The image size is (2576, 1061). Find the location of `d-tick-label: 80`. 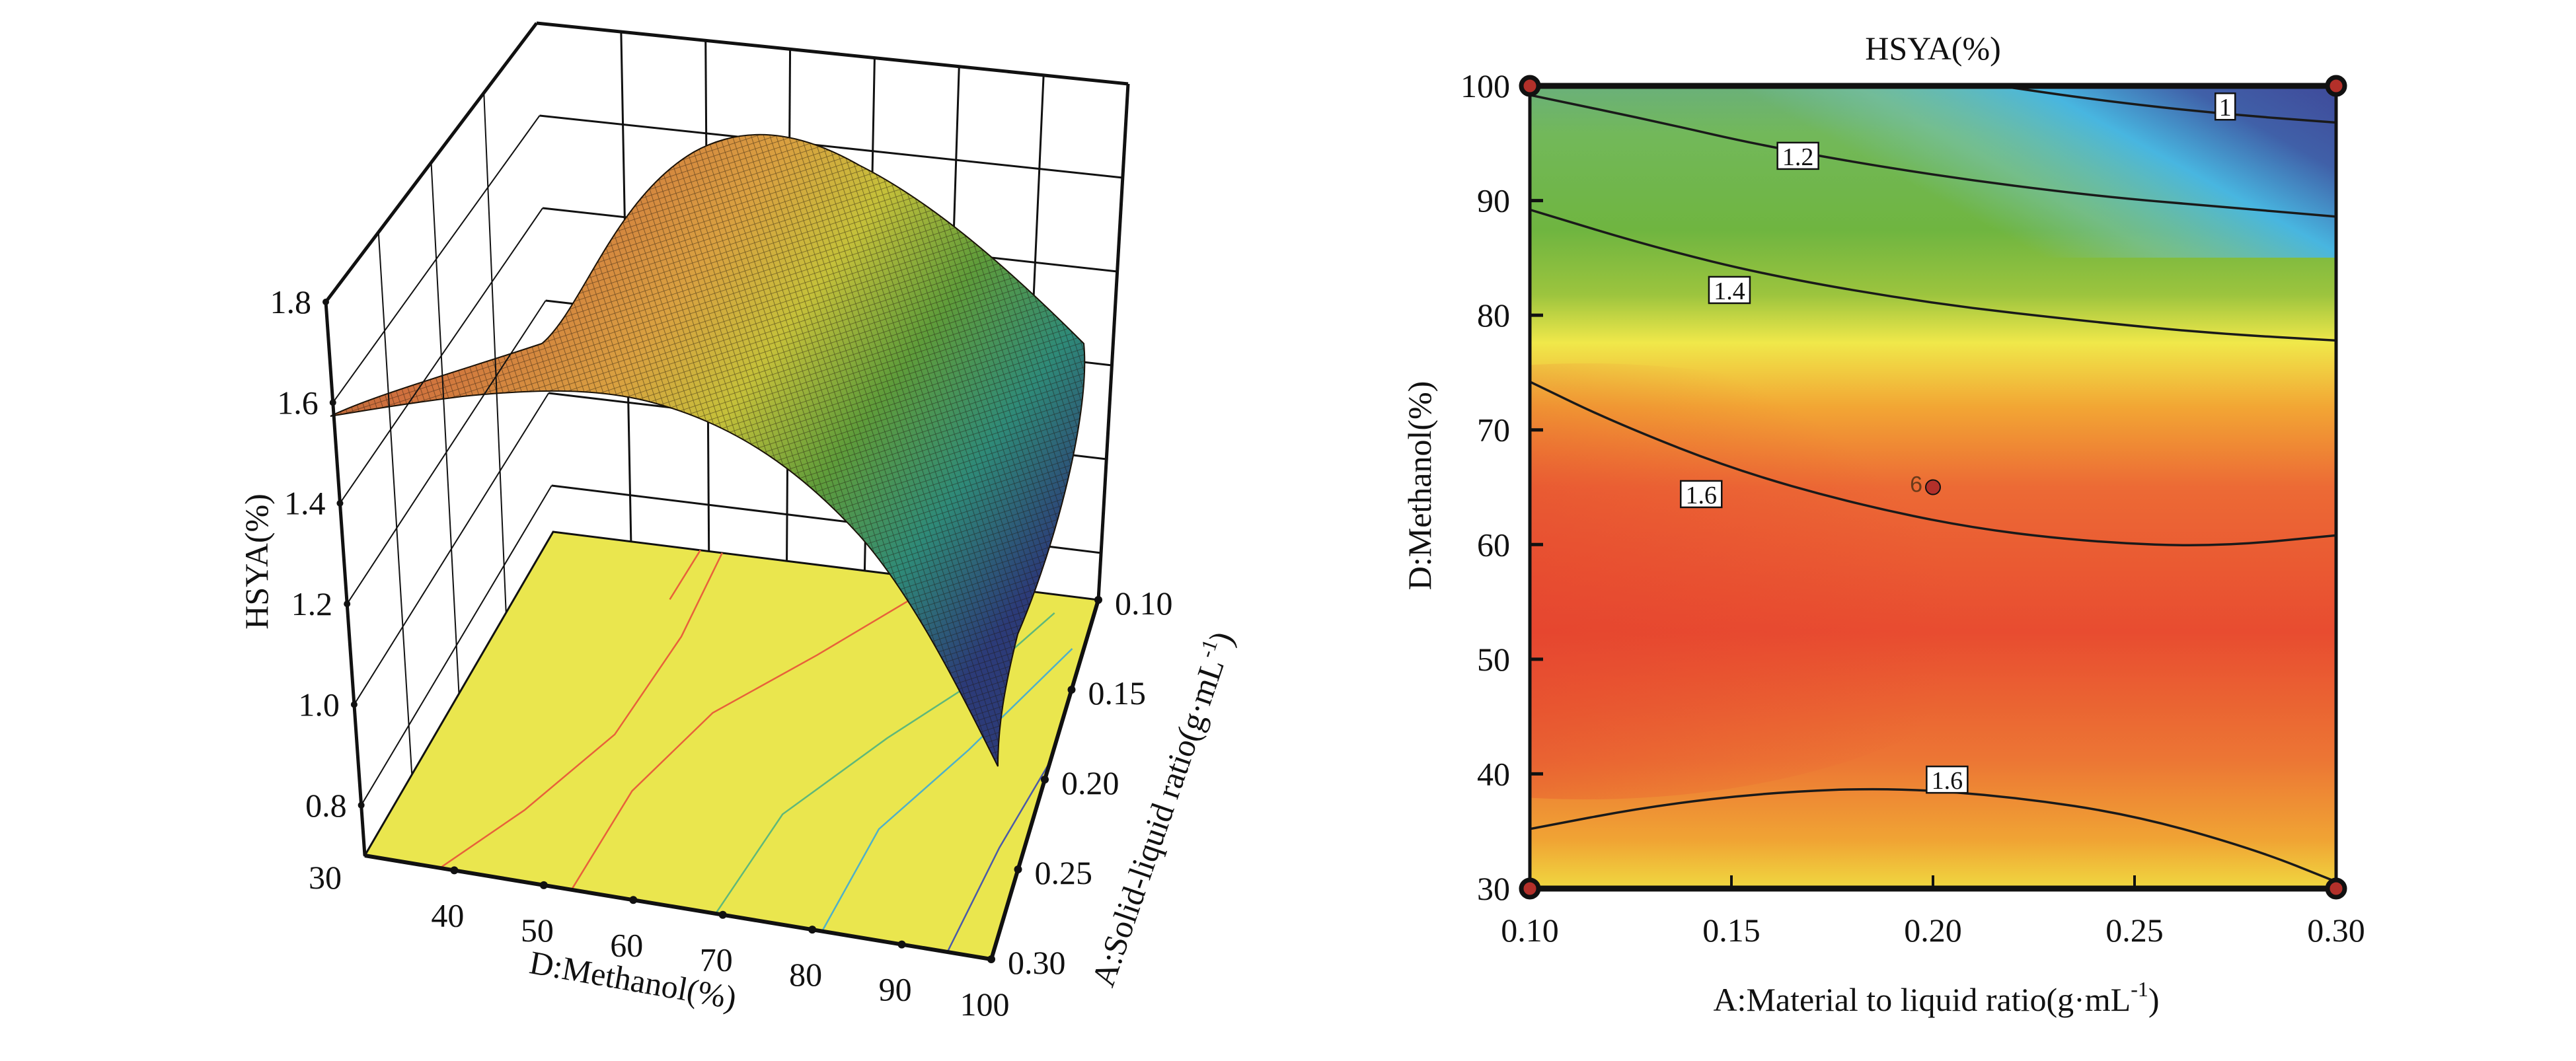

d-tick-label: 80 is located at coordinates (805, 974).